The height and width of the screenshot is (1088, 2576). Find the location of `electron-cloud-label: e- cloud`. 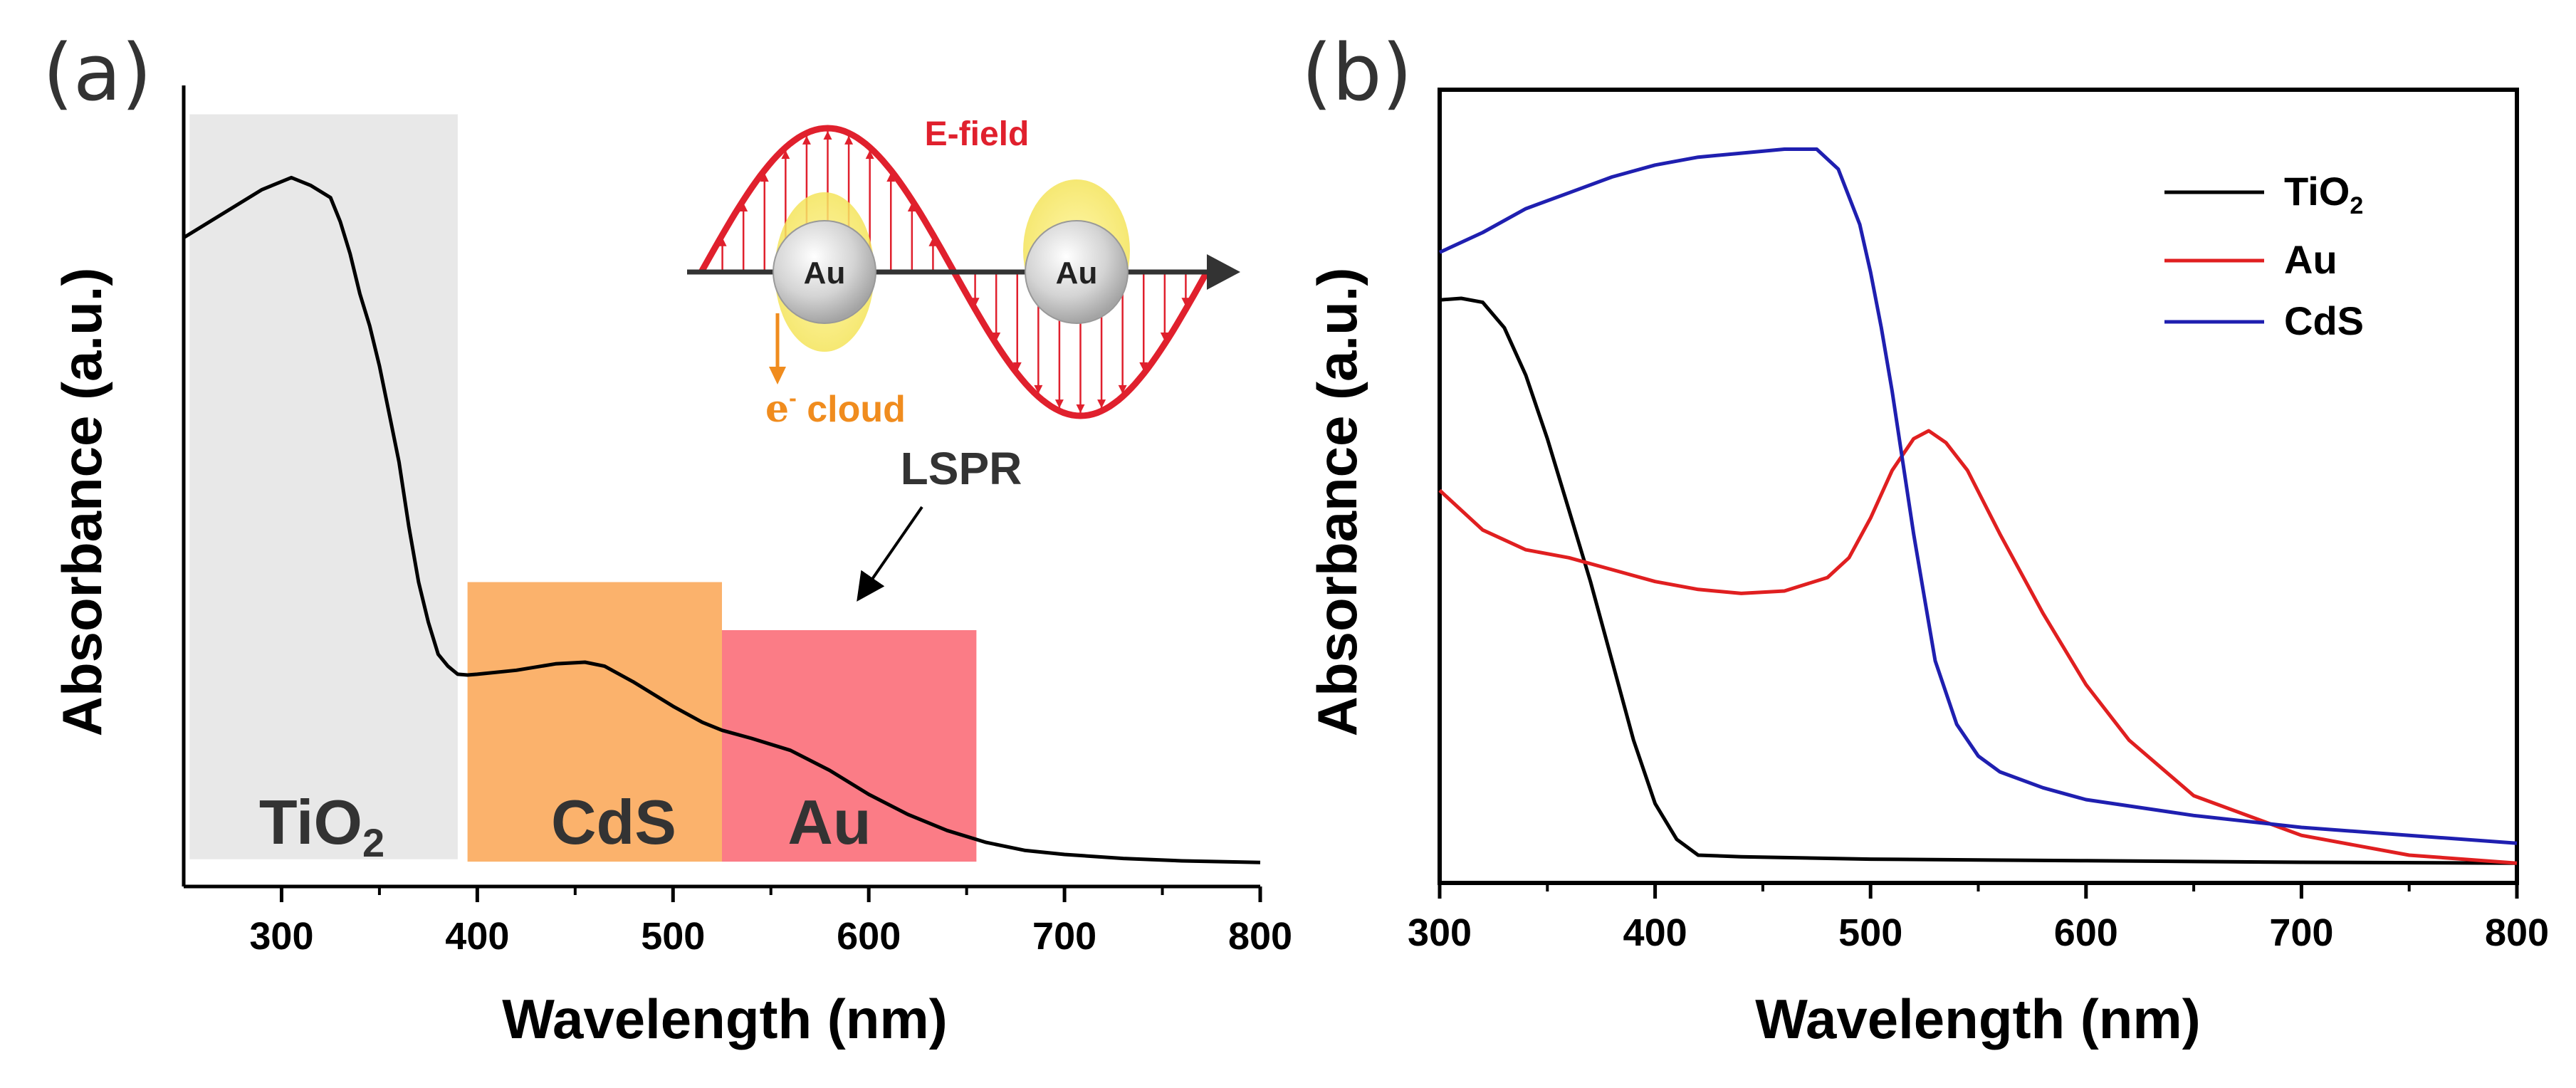

electron-cloud-label: e- cloud is located at coordinates (835, 408).